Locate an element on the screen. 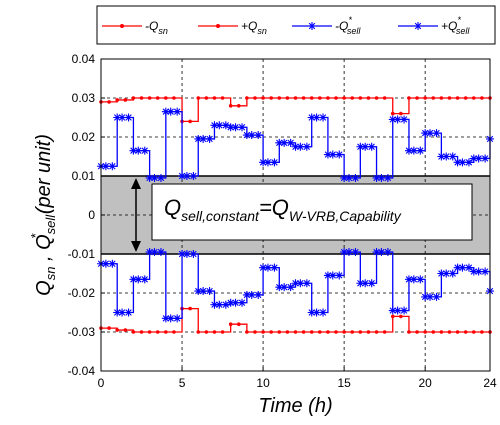 This screenshot has height=425, width=500. legend-item: -Qsn is located at coordinates (135, 27).